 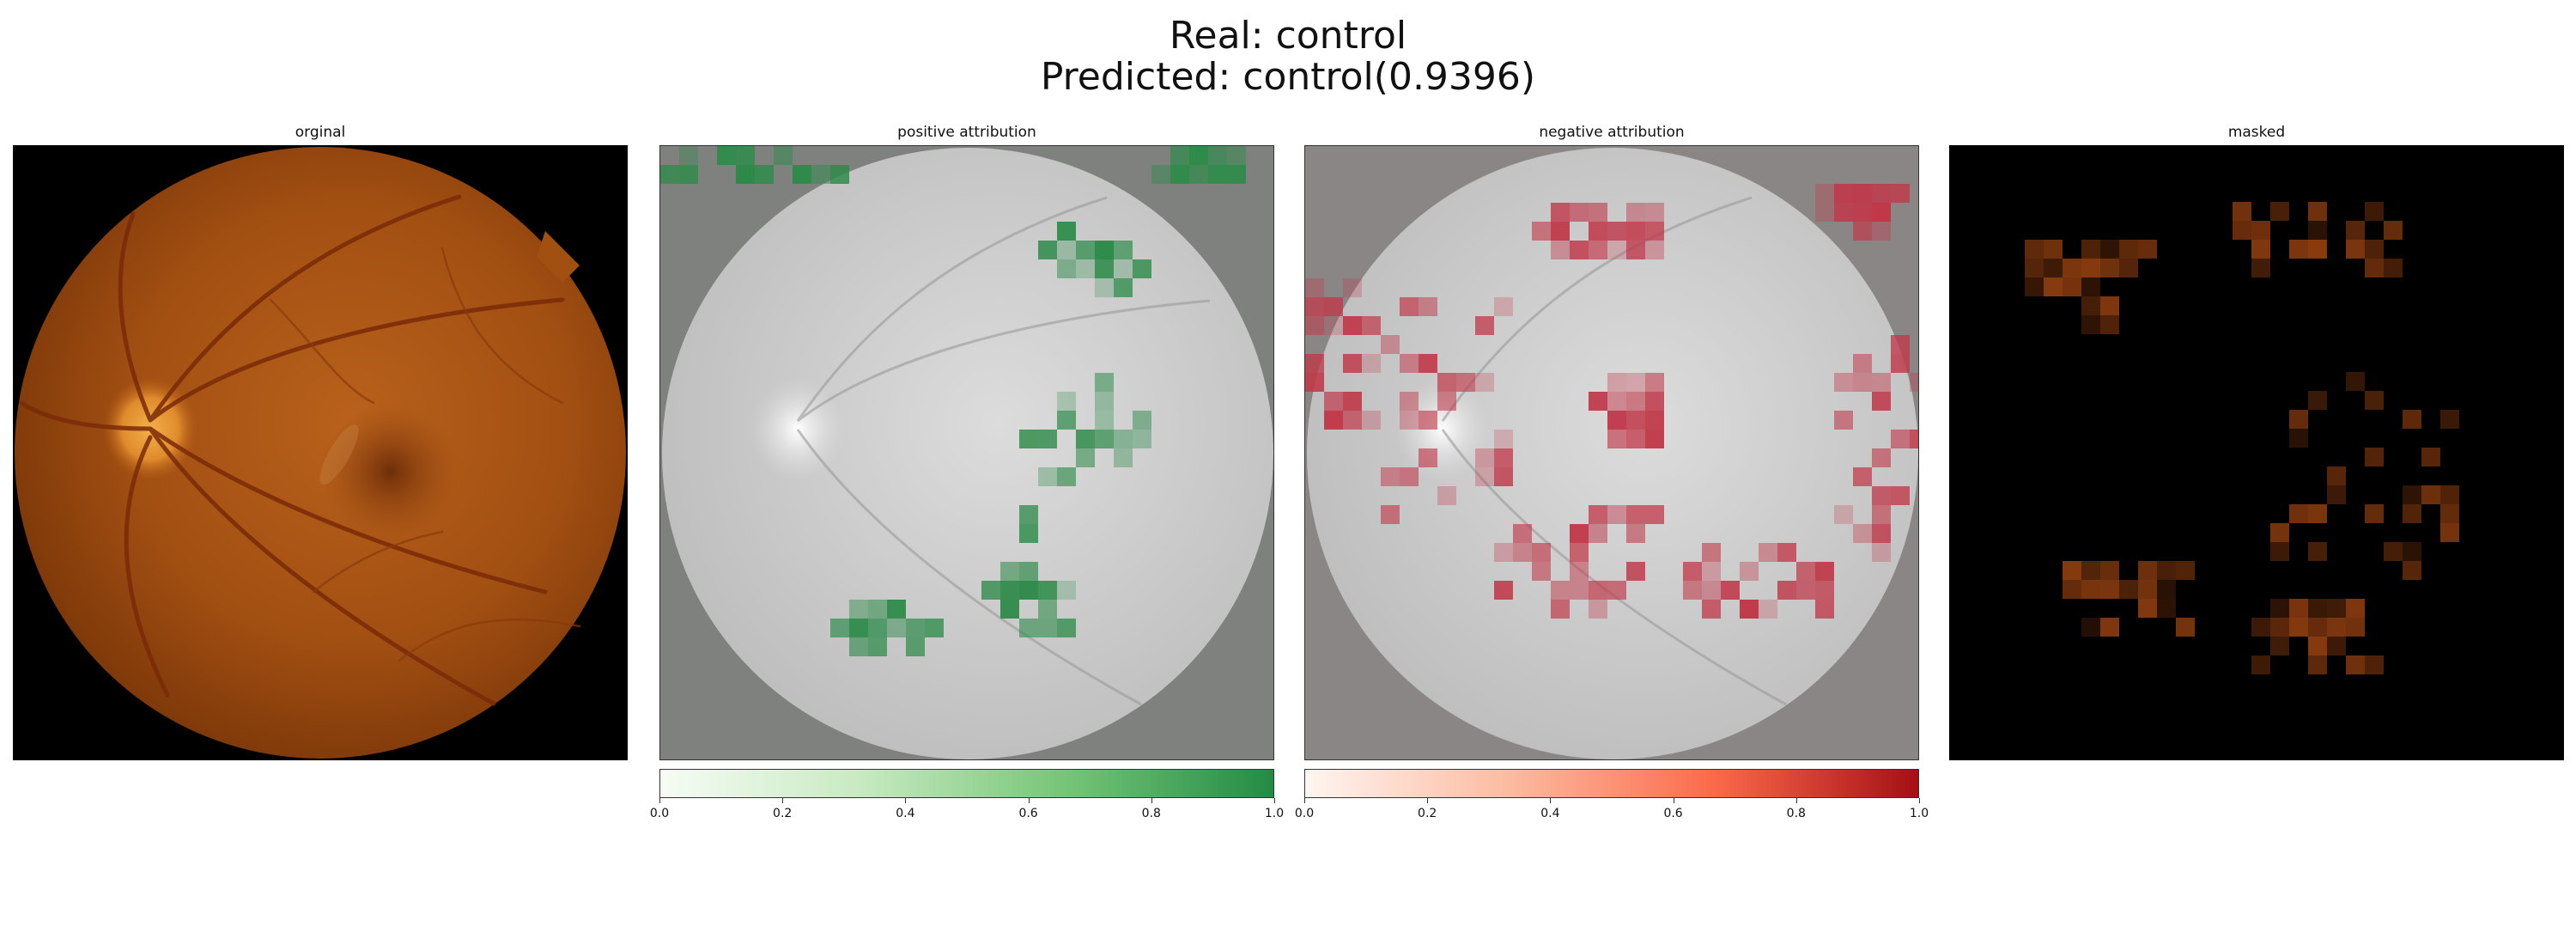 What do you see at coordinates (1151, 813) in the screenshot?
I see `colorbar-tick-label: 0.8` at bounding box center [1151, 813].